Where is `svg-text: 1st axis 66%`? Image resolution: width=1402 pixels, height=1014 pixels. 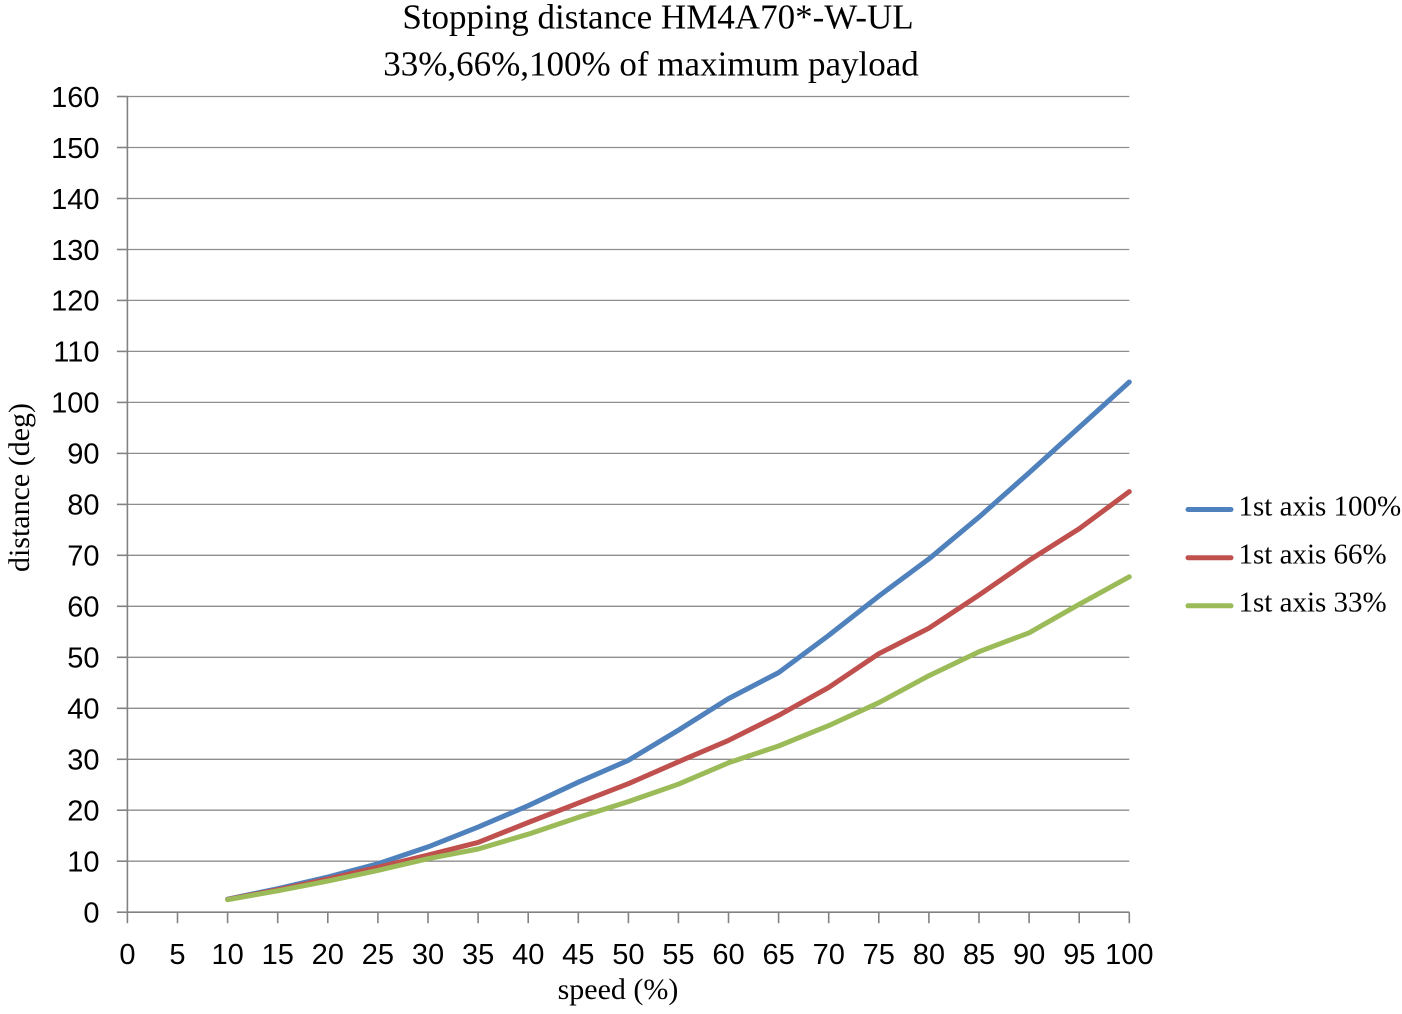 svg-text: 1st axis 66% is located at coordinates (1313, 555).